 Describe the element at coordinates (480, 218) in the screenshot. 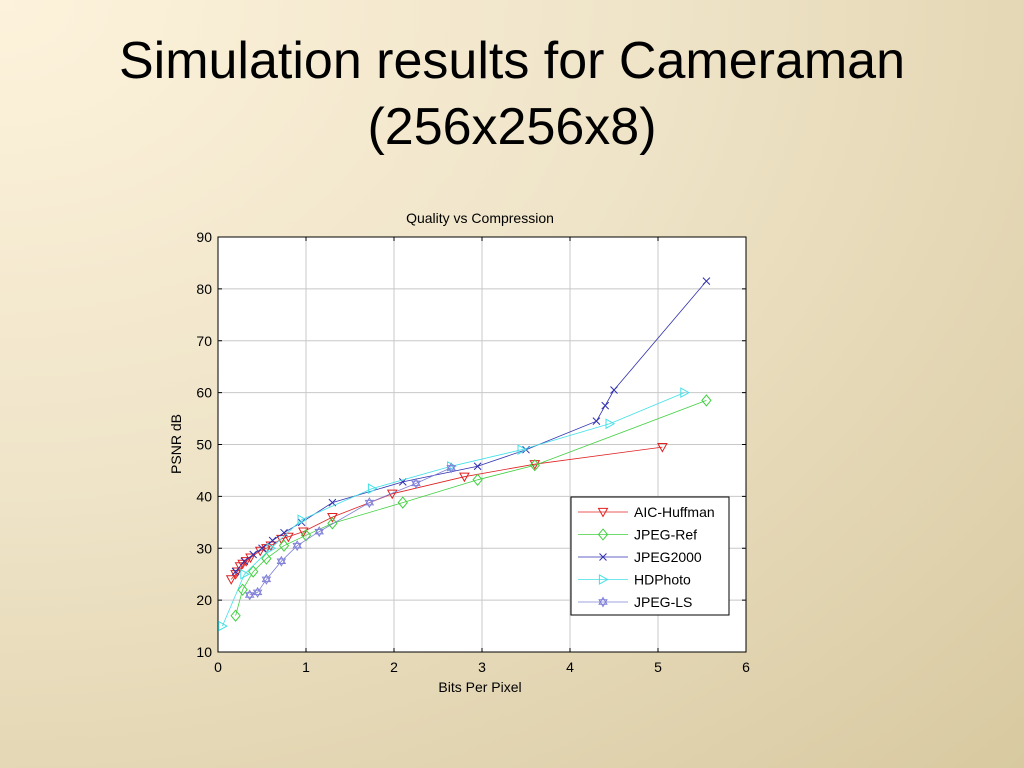

I see `chart-title: Quality vs Compression` at that location.